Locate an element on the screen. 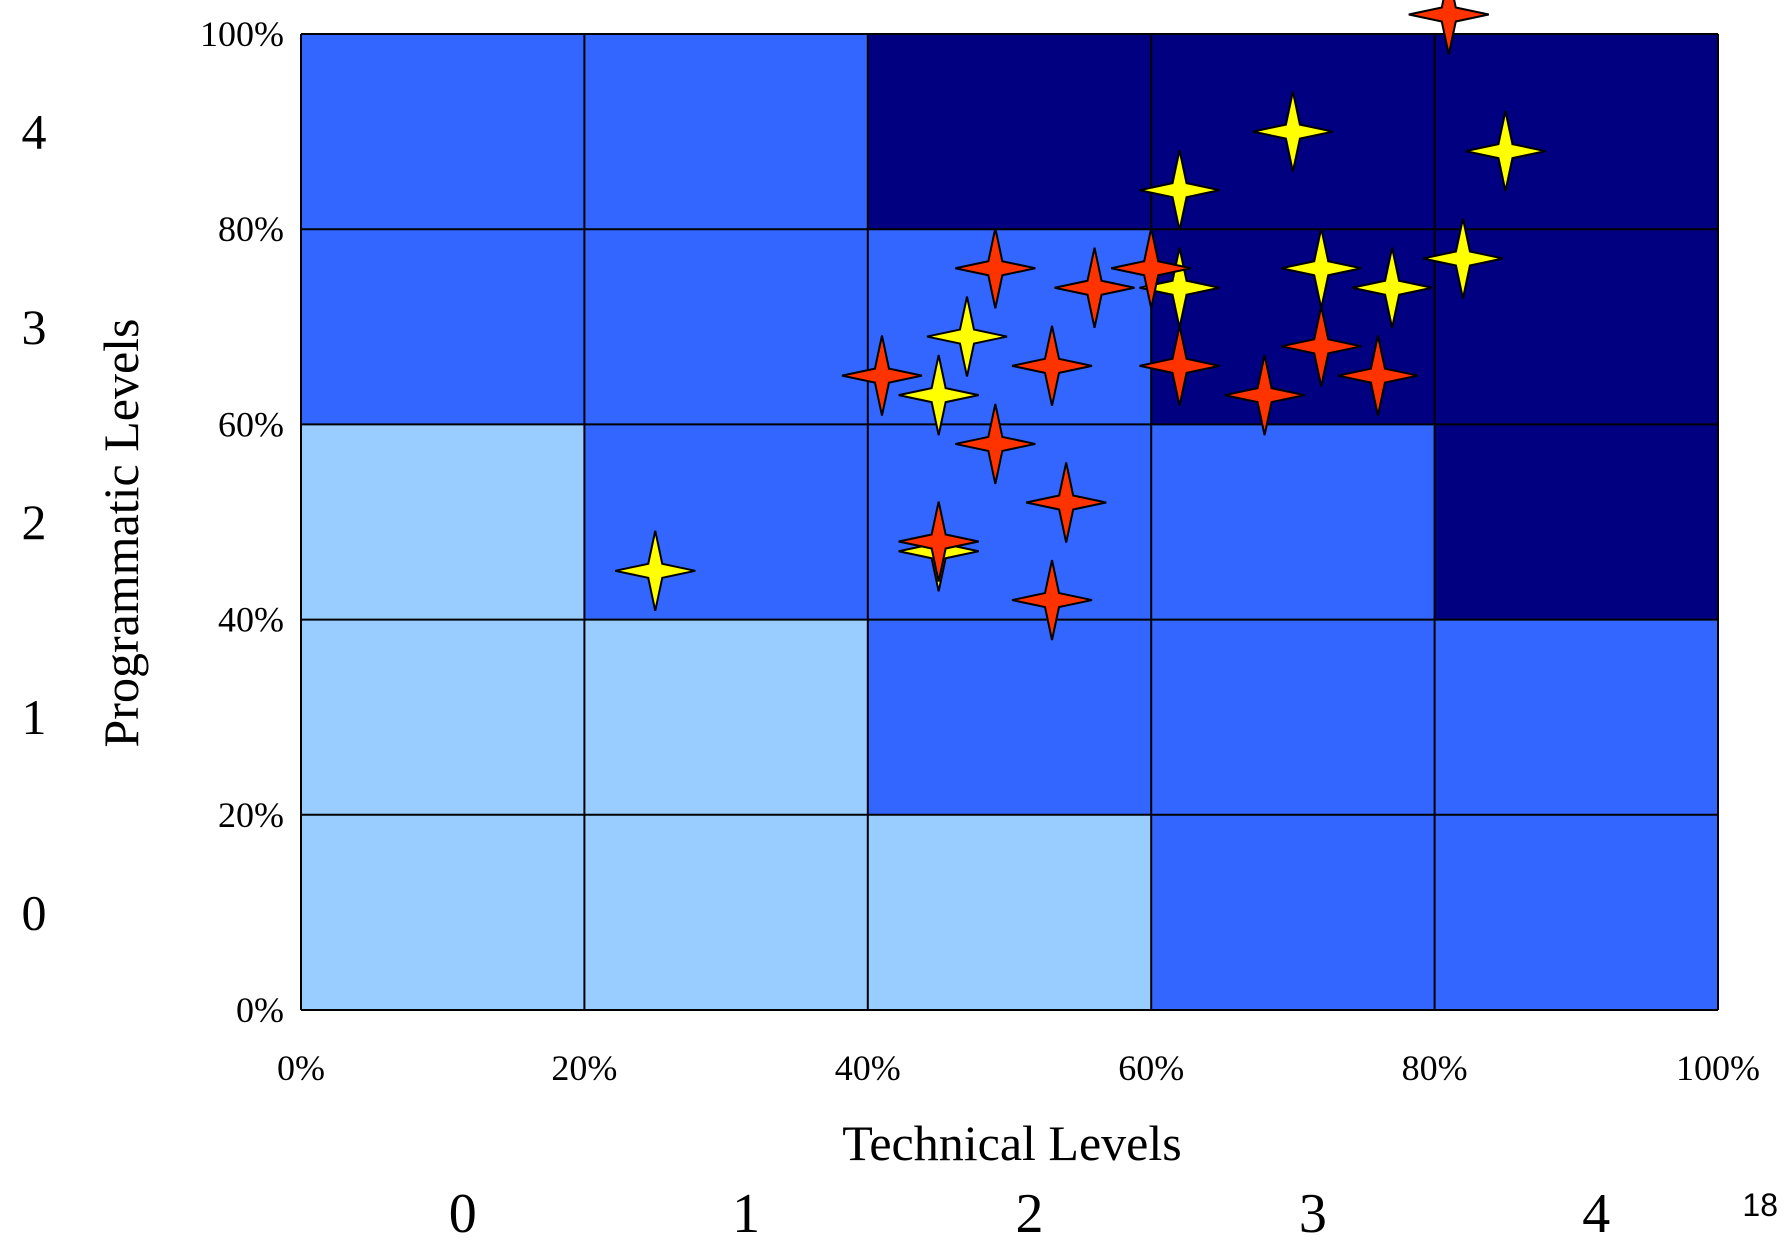 The image size is (1788, 1248). y-level-labels: 0 1 2 3 4 is located at coordinates (34, 522).